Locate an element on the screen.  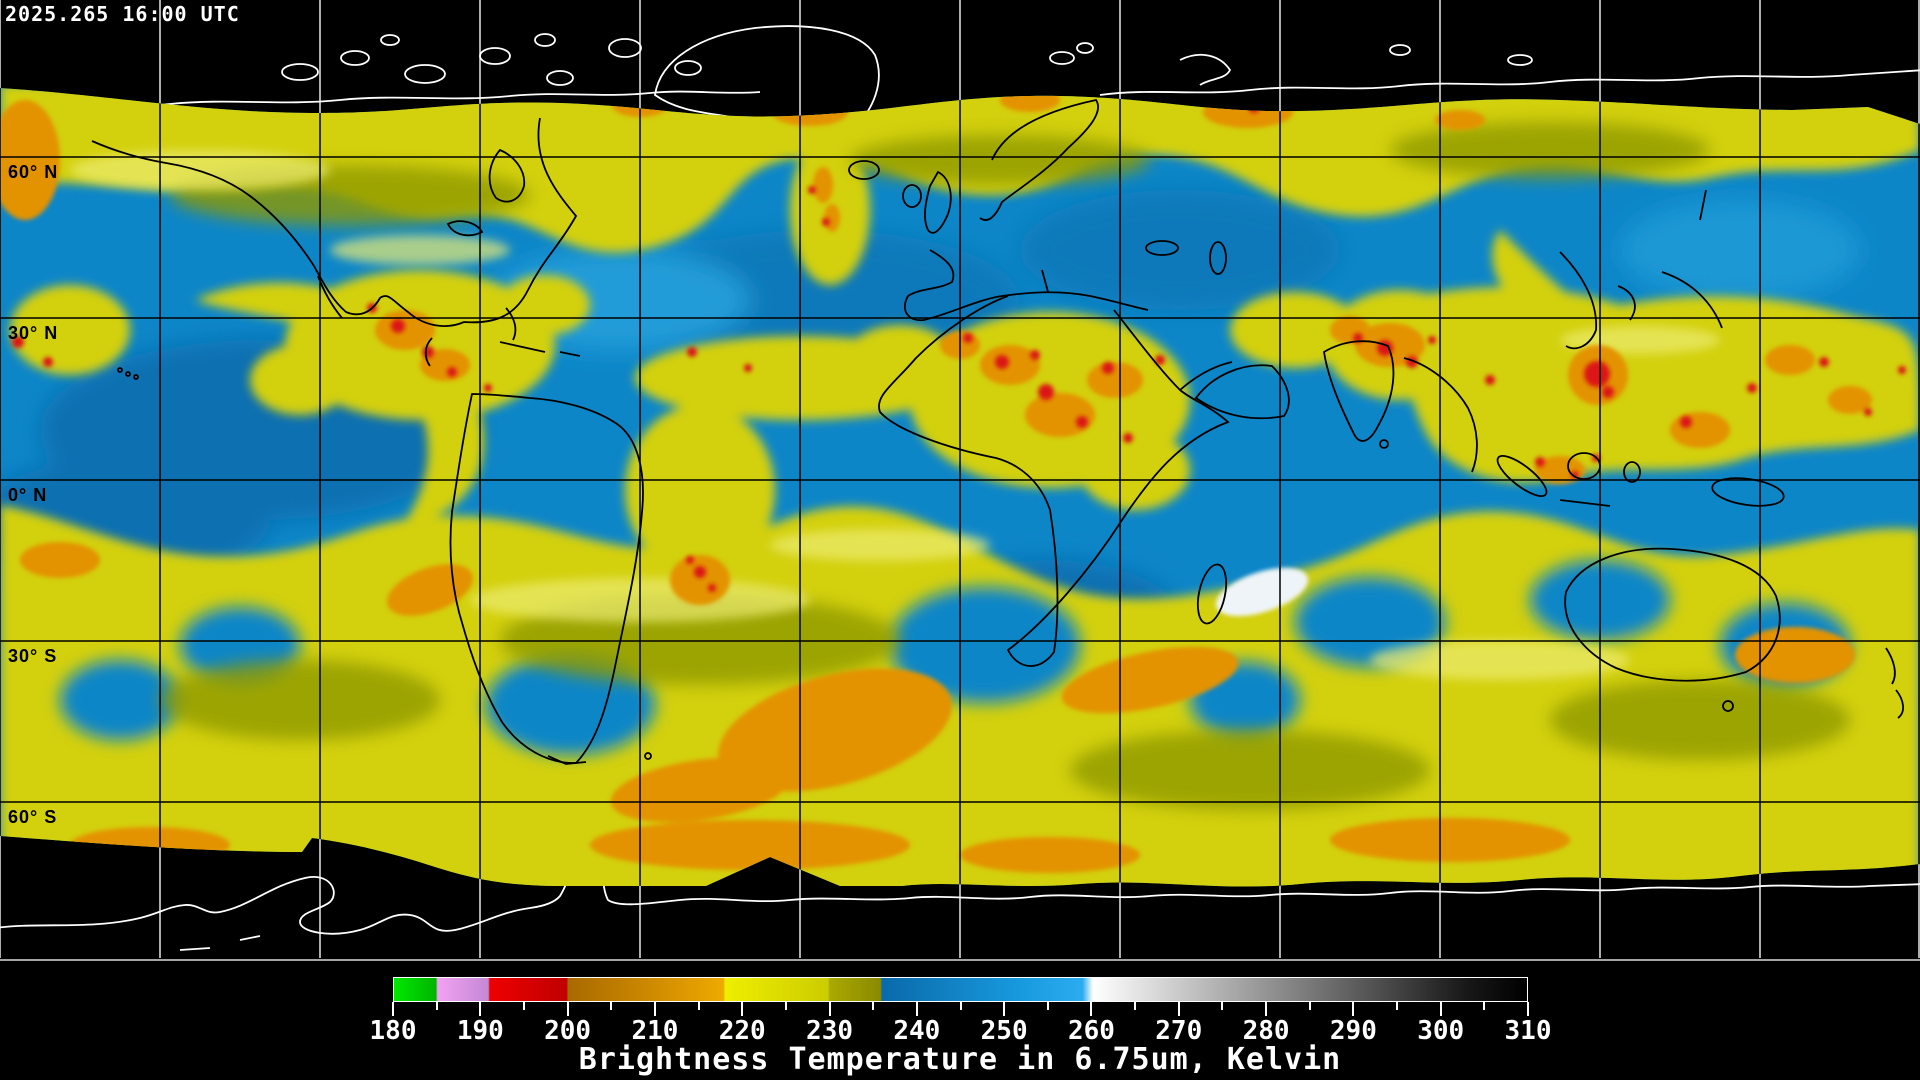
latitude-label: 30° N is located at coordinates (33, 333).